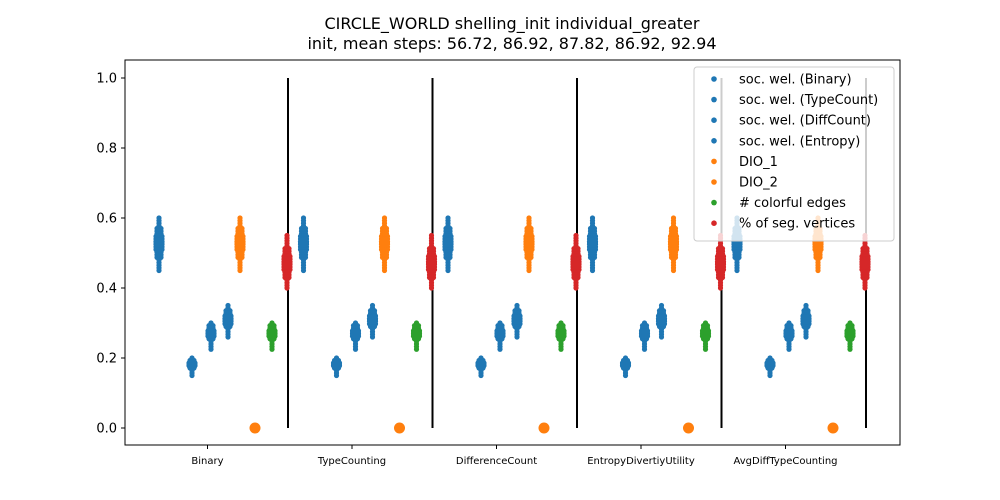  What do you see at coordinates (106, 149) in the screenshot?
I see `y-tick-label: 0.8` at bounding box center [106, 149].